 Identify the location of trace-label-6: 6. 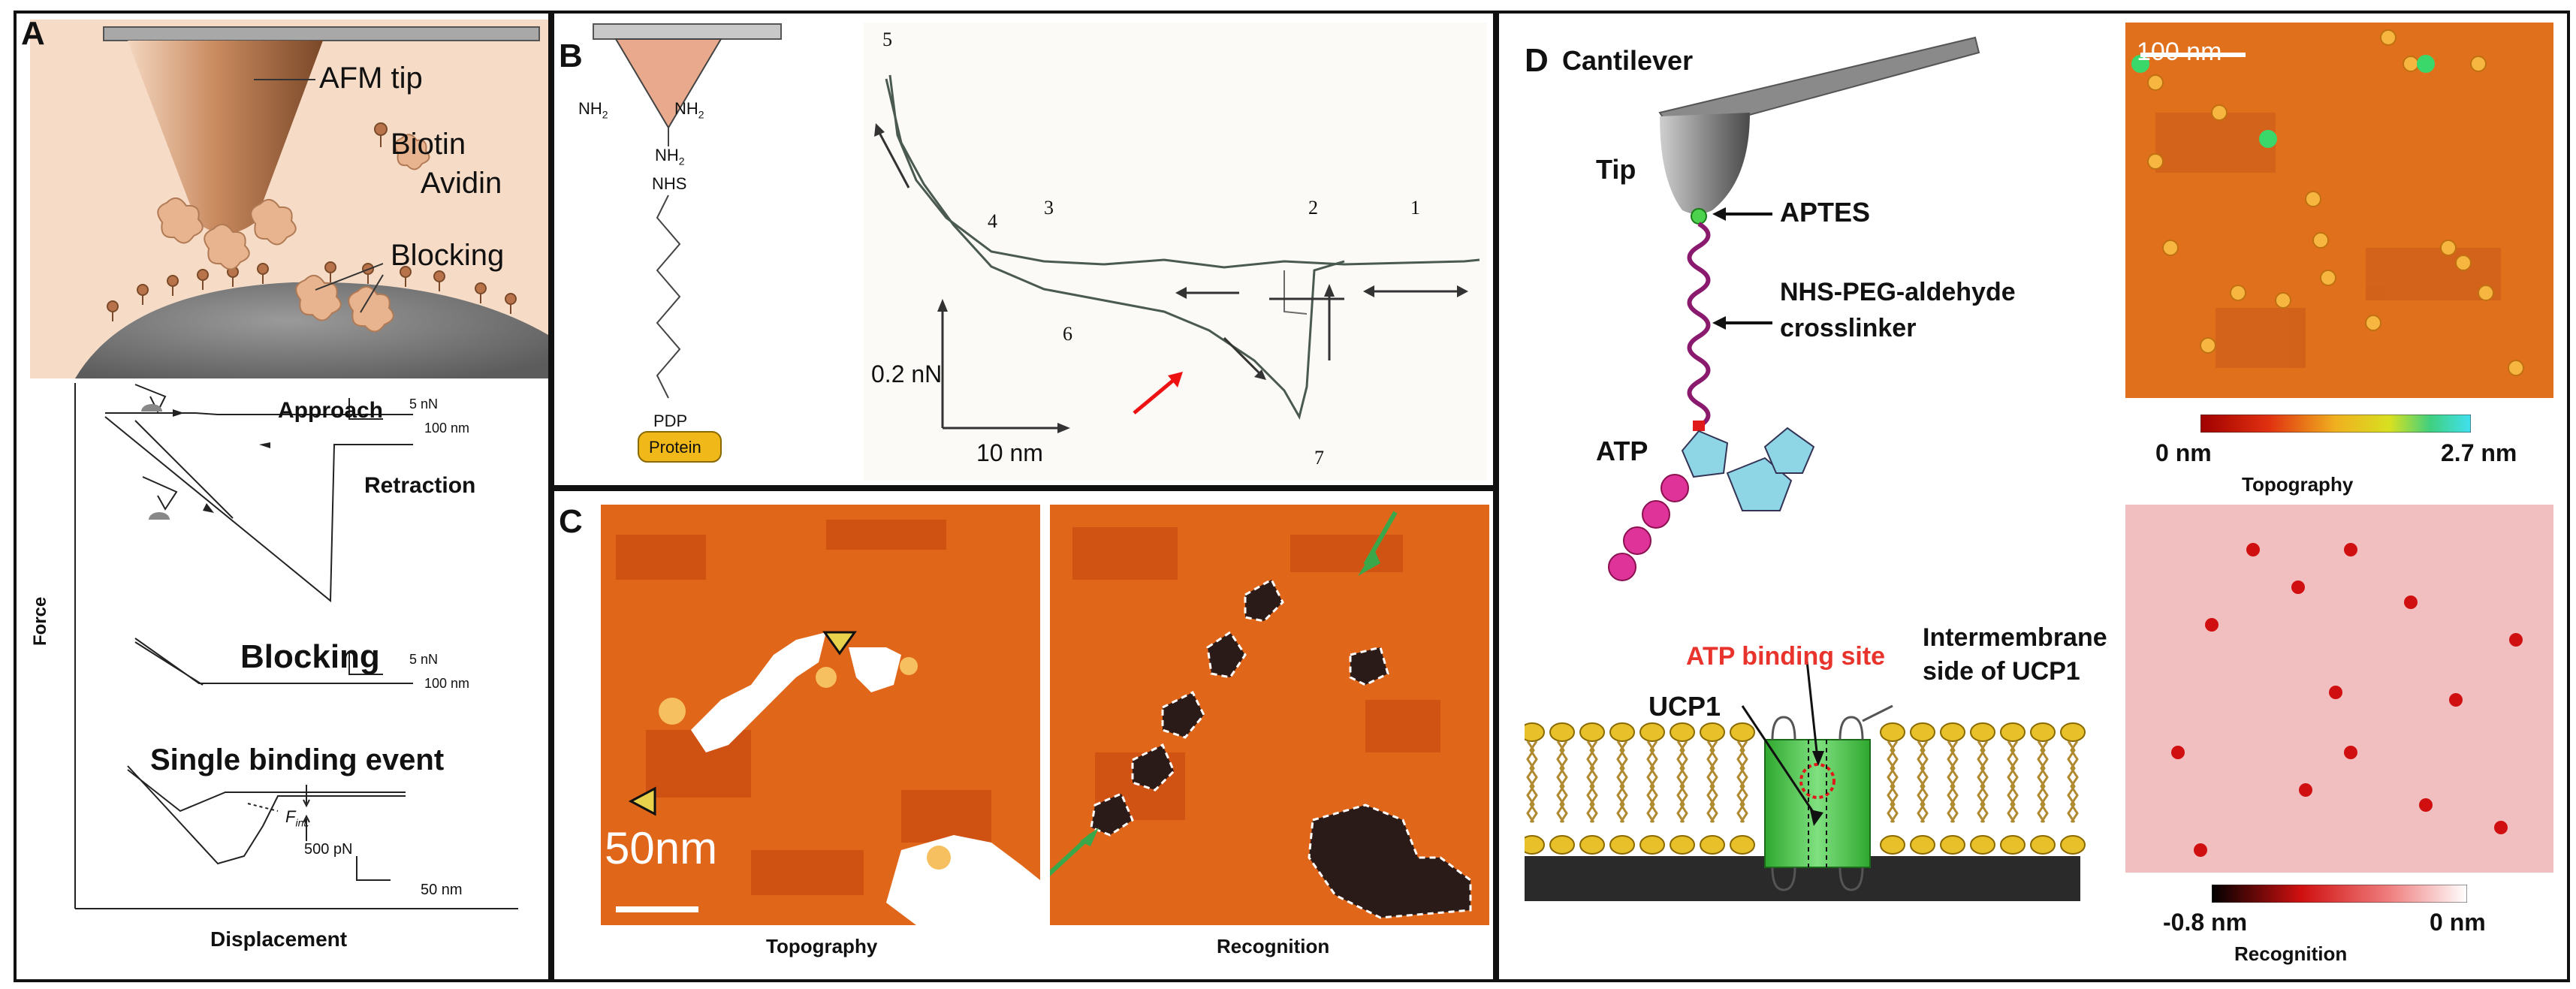
(1067, 334).